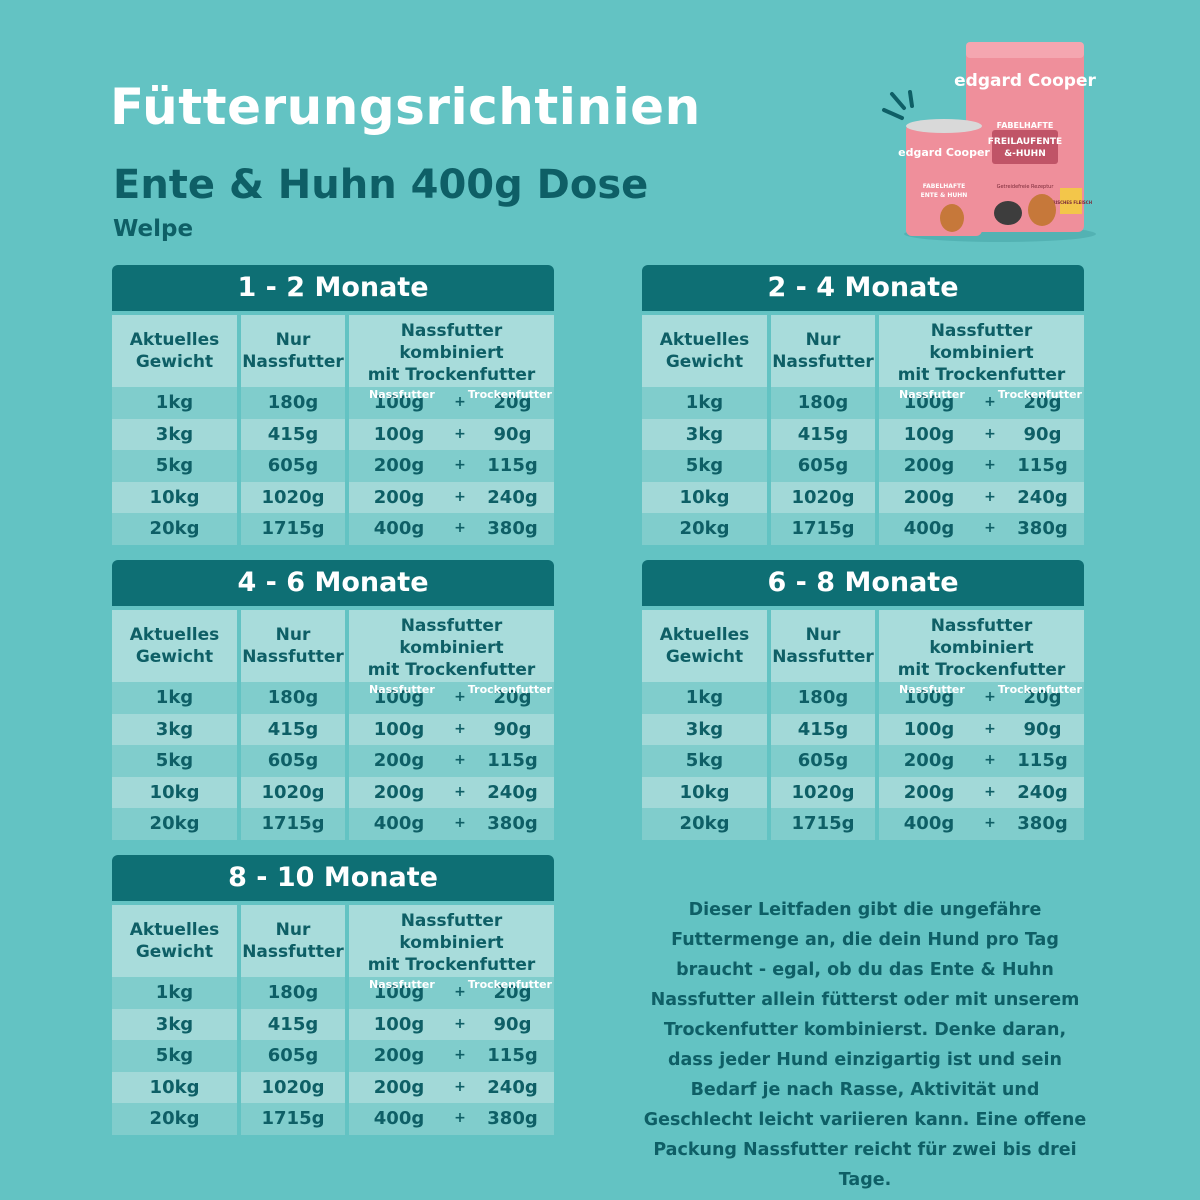  I want to click on can-label-2: ENTE & HUHN, so click(944, 195).